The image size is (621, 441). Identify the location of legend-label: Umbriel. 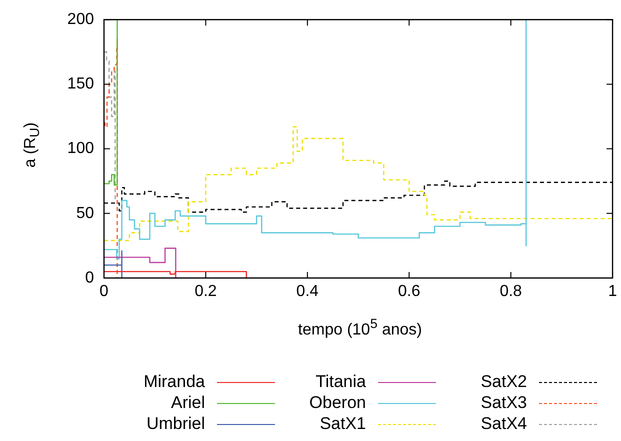
(175, 424).